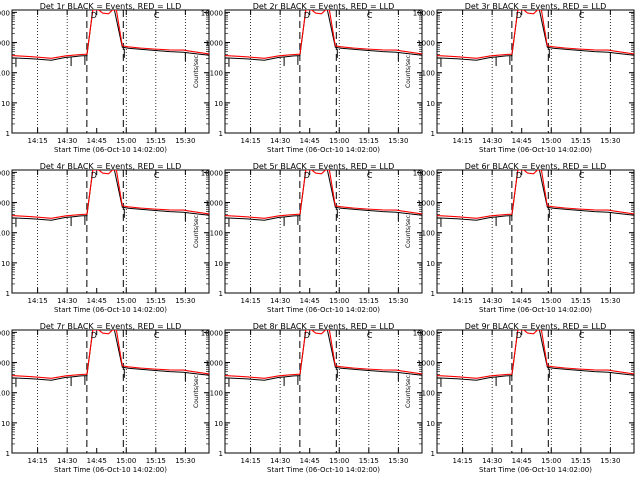 Image resolution: width=640 pixels, height=480 pixels. What do you see at coordinates (111, 6) in the screenshot?
I see `panel-title: Det 1r BLACK = Events, RED = LLD` at bounding box center [111, 6].